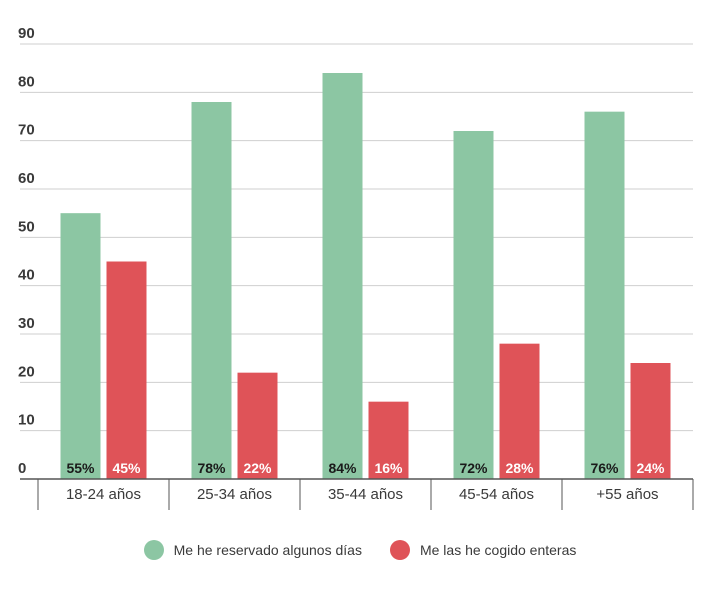  Describe the element at coordinates (26, 371) in the screenshot. I see `y-tick-label-20: 20` at that location.